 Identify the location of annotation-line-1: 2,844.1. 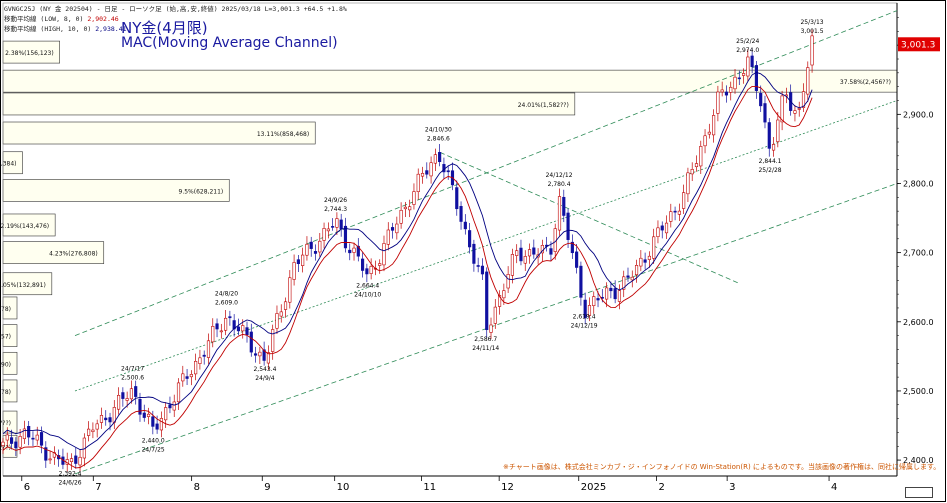
(770, 161).